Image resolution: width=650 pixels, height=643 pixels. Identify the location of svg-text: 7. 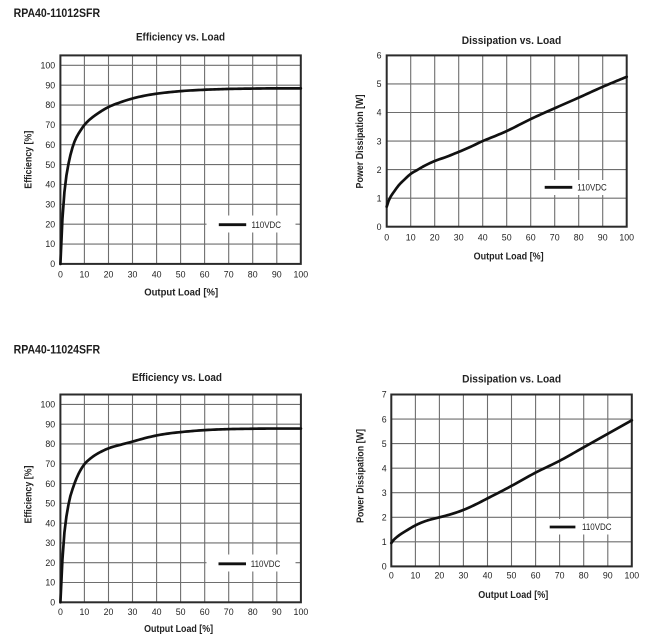
(384, 395).